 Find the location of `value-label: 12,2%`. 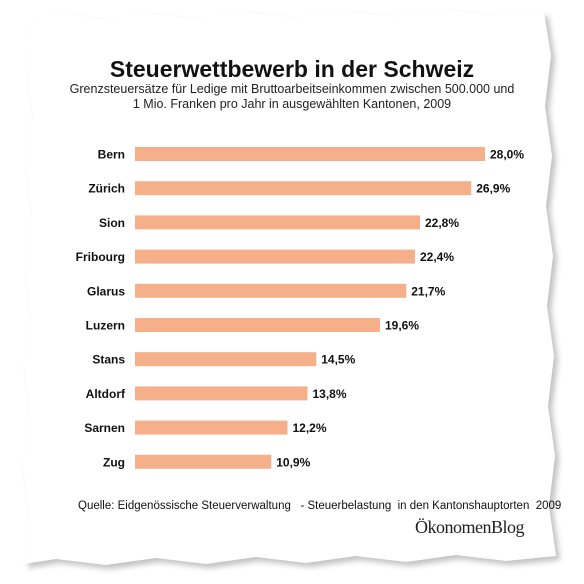

value-label: 12,2% is located at coordinates (310, 428).